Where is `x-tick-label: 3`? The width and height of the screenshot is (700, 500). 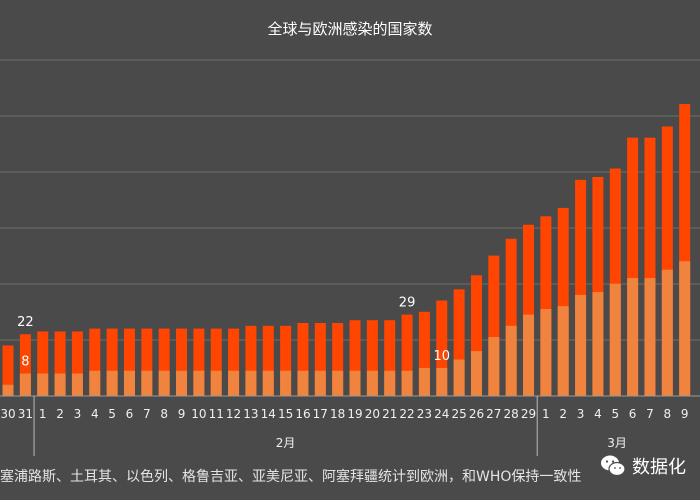
x-tick-label: 3 is located at coordinates (78, 414).